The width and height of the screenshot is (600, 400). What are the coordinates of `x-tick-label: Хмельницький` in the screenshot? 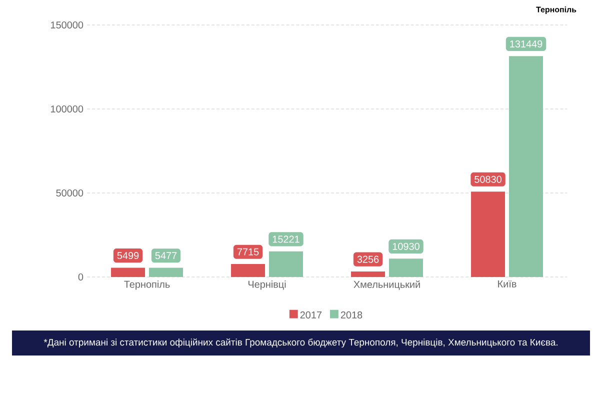 It's located at (387, 285).